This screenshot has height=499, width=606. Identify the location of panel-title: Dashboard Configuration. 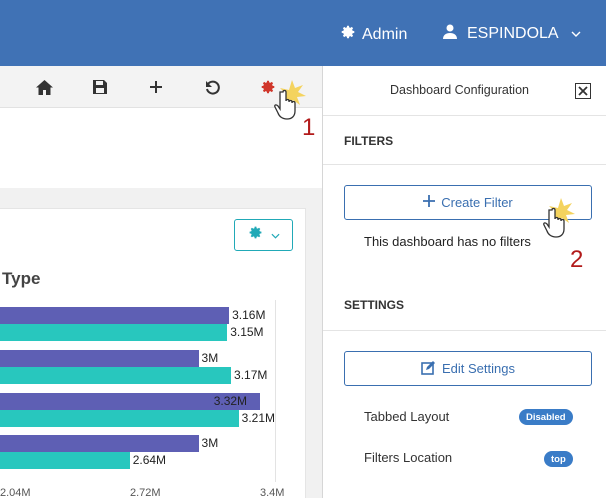
(459, 90).